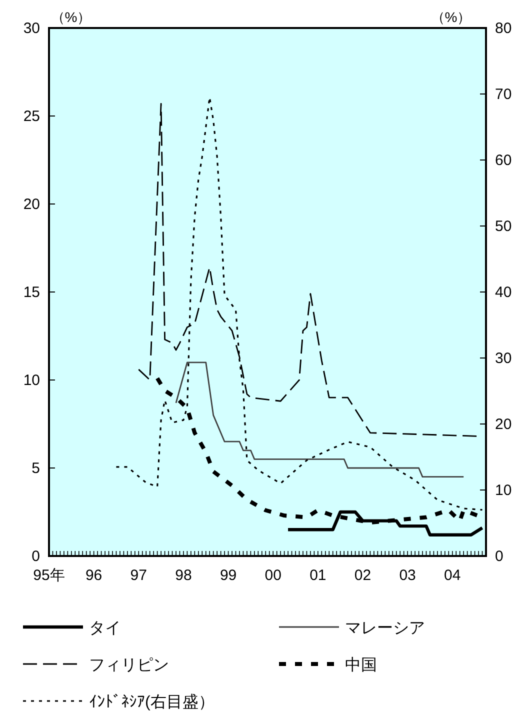 The image size is (527, 713). I want to click on y2-tick-label: 40, so click(503, 292).